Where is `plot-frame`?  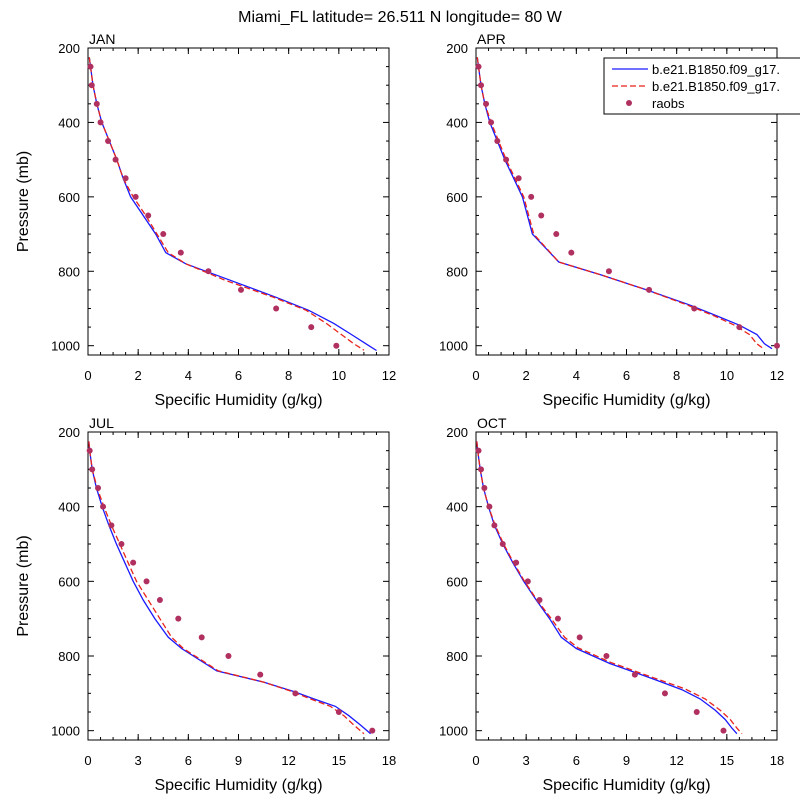
plot-frame is located at coordinates (238, 586).